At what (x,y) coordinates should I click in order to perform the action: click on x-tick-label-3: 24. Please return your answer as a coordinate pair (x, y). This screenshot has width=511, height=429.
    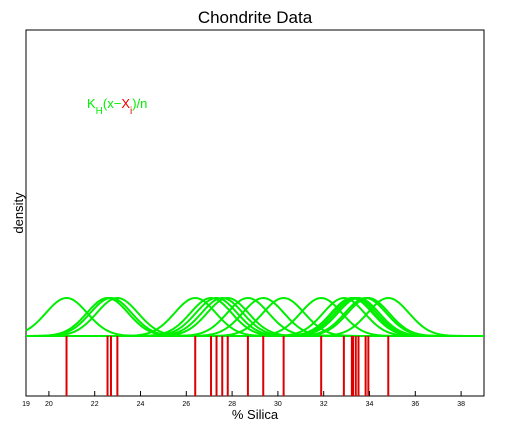
    Looking at the image, I should click on (141, 404).